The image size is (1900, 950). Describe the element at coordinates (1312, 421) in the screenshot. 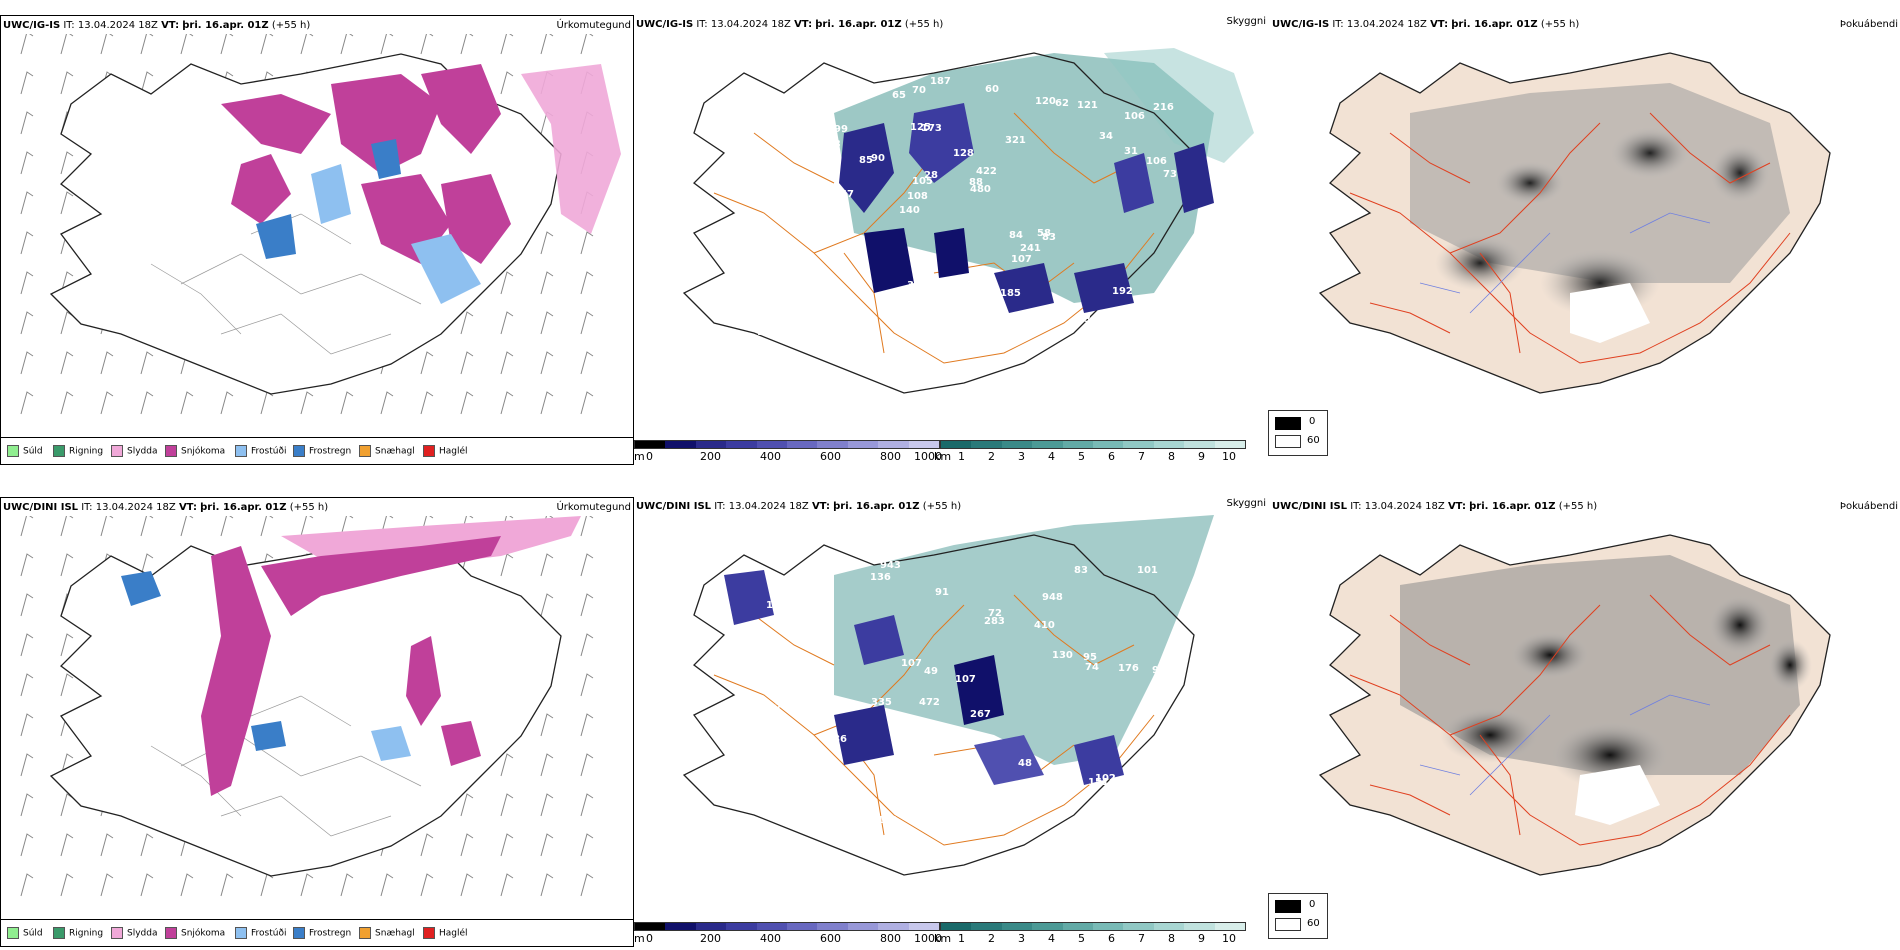

I see `fog-legend-top: 0` at that location.